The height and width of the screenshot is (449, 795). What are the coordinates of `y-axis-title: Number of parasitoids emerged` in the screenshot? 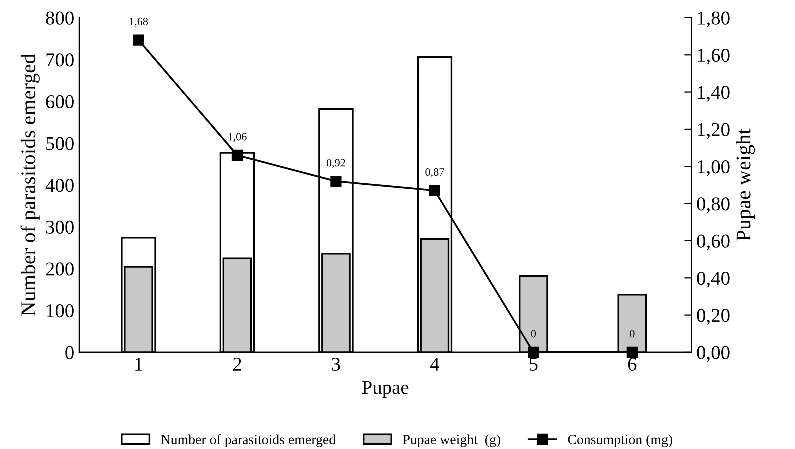 It's located at (30, 185).